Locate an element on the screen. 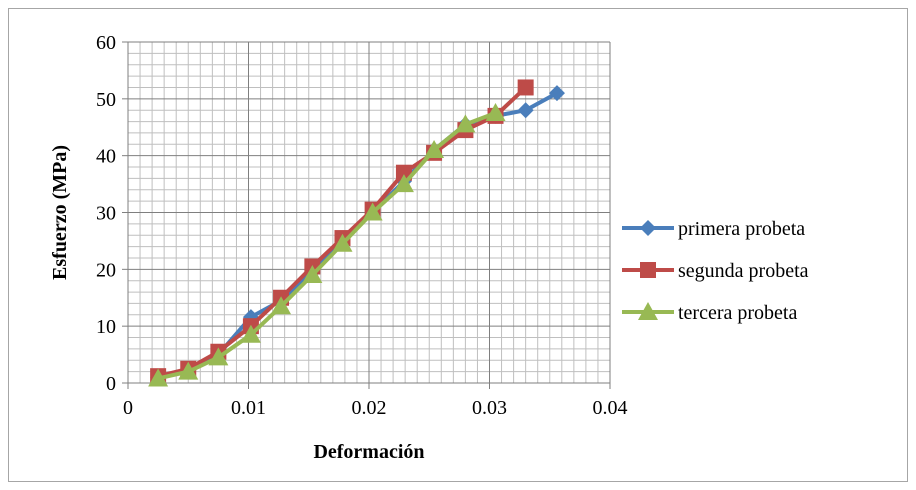 The width and height of the screenshot is (916, 490). x-tick-label: 0.01 is located at coordinates (248, 408).